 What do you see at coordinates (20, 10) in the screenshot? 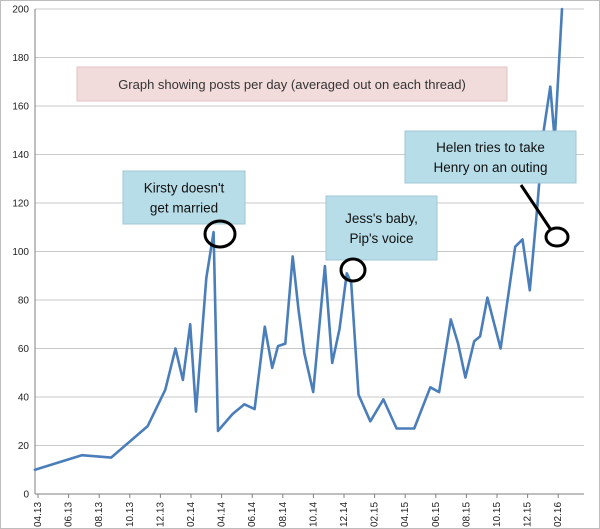
I see `y-tick-label: 200` at bounding box center [20, 10].